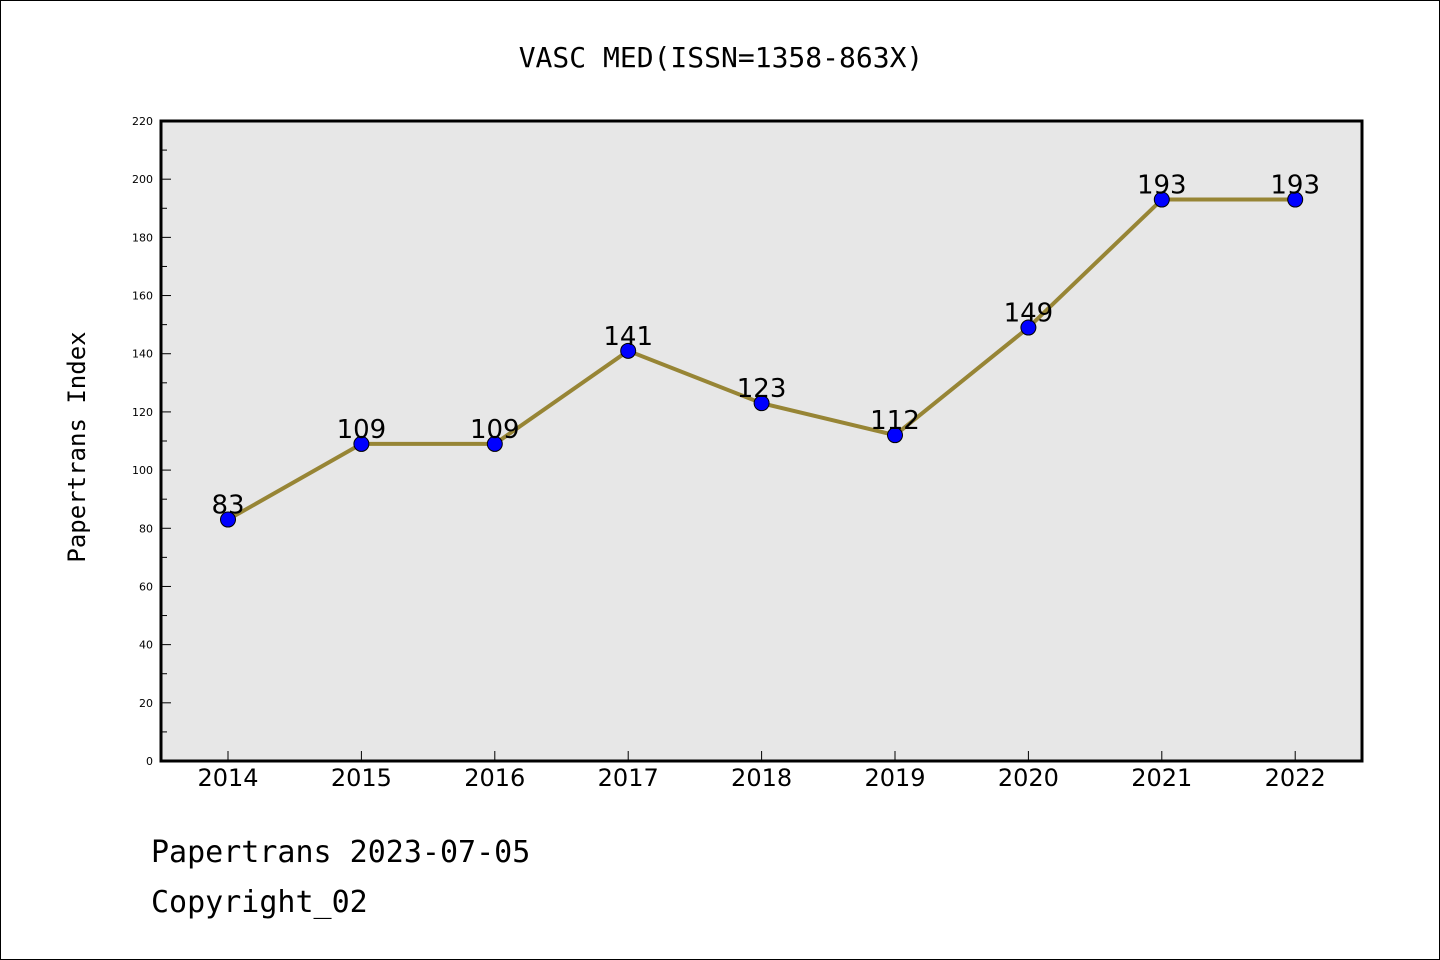  I want to click on y-tick-label: 180, so click(142, 237).